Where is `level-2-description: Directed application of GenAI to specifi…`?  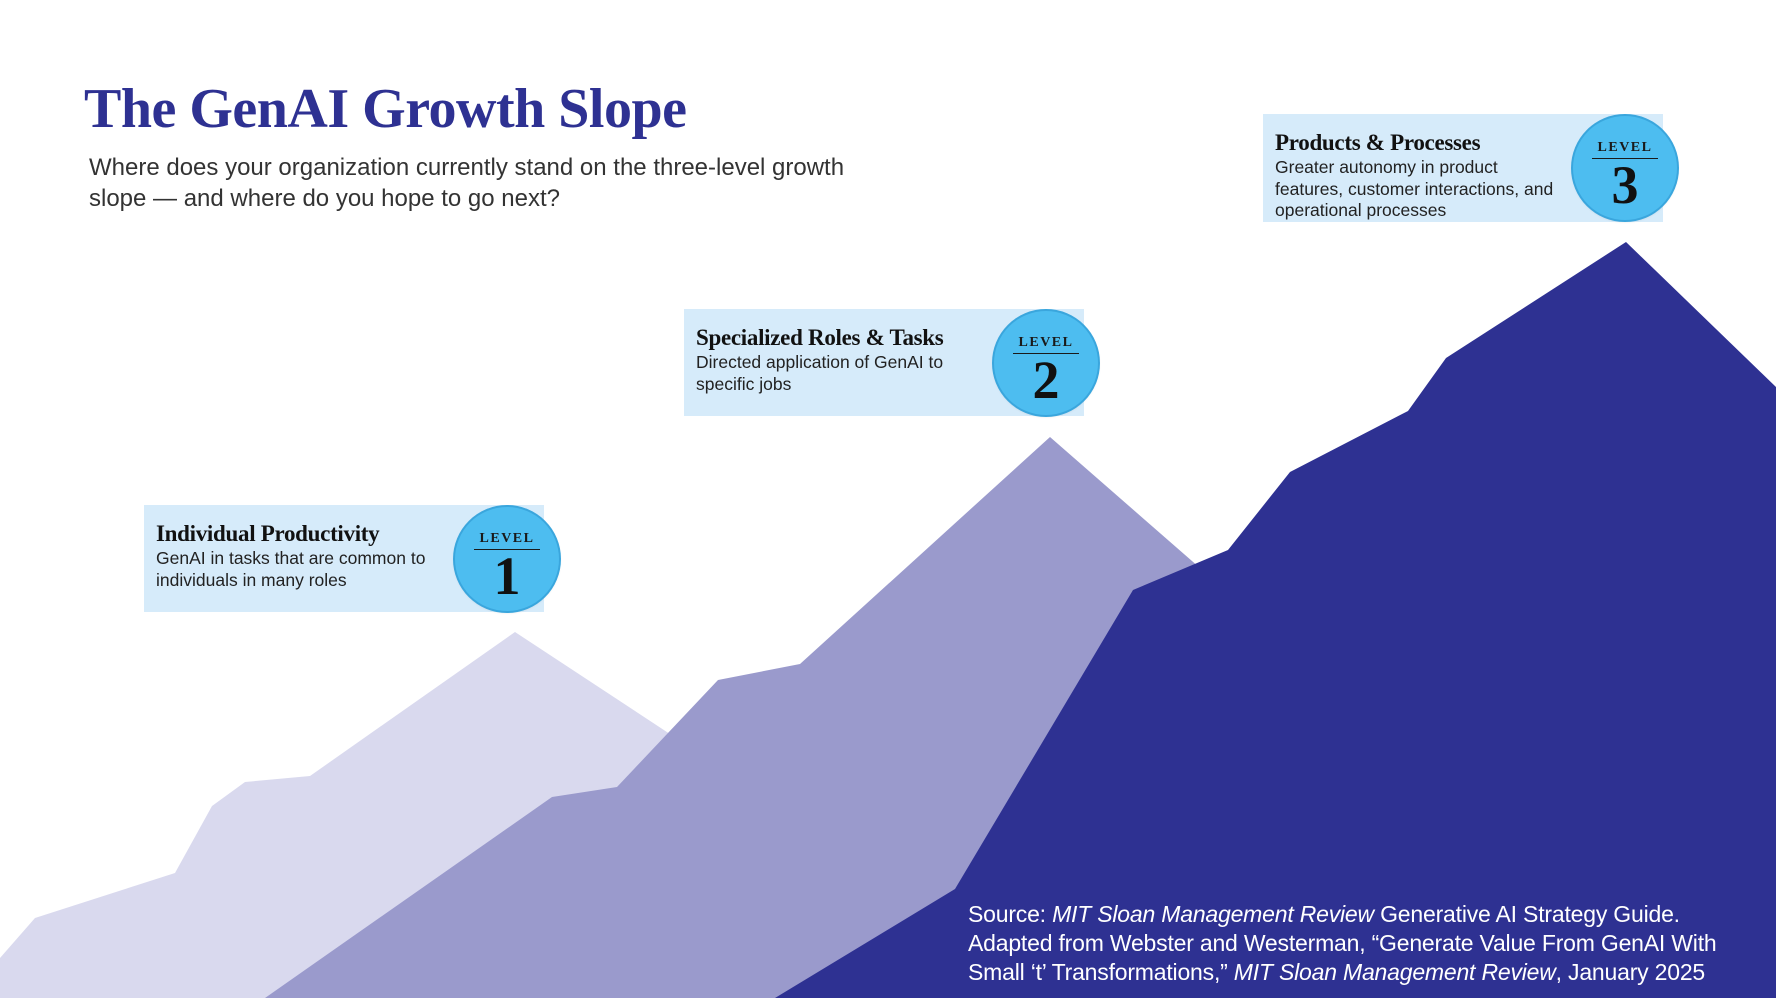
level-2-description: Directed application of GenAI to specifi… is located at coordinates (820, 373).